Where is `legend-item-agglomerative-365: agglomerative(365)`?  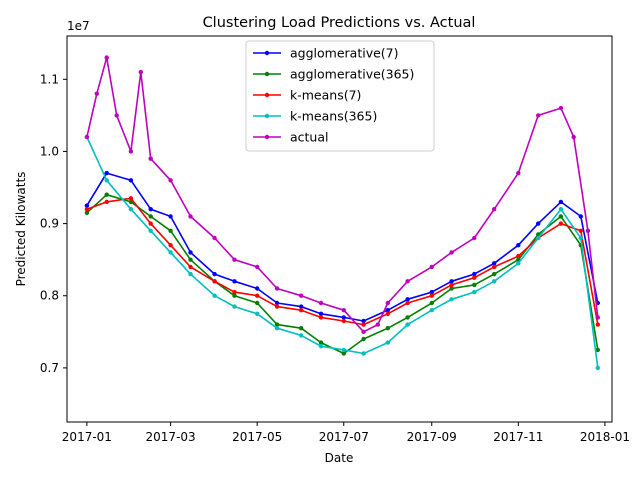
legend-item-agglomerative-365: agglomerative(365) is located at coordinates (333, 74).